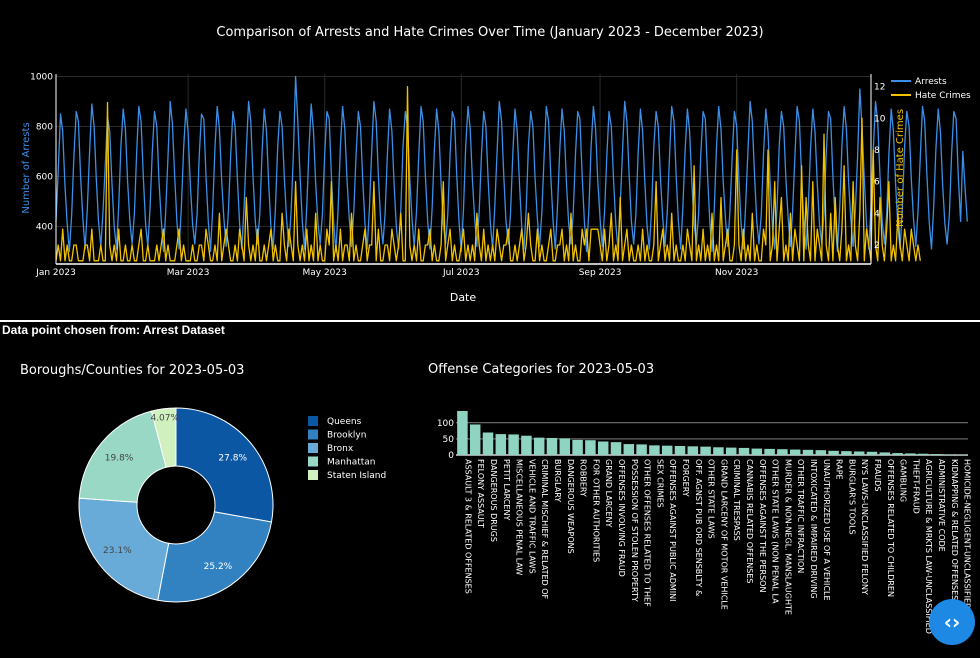 The image size is (980, 658). I want to click on pie-value-label-brooklyn: 25.2%, so click(218, 567).